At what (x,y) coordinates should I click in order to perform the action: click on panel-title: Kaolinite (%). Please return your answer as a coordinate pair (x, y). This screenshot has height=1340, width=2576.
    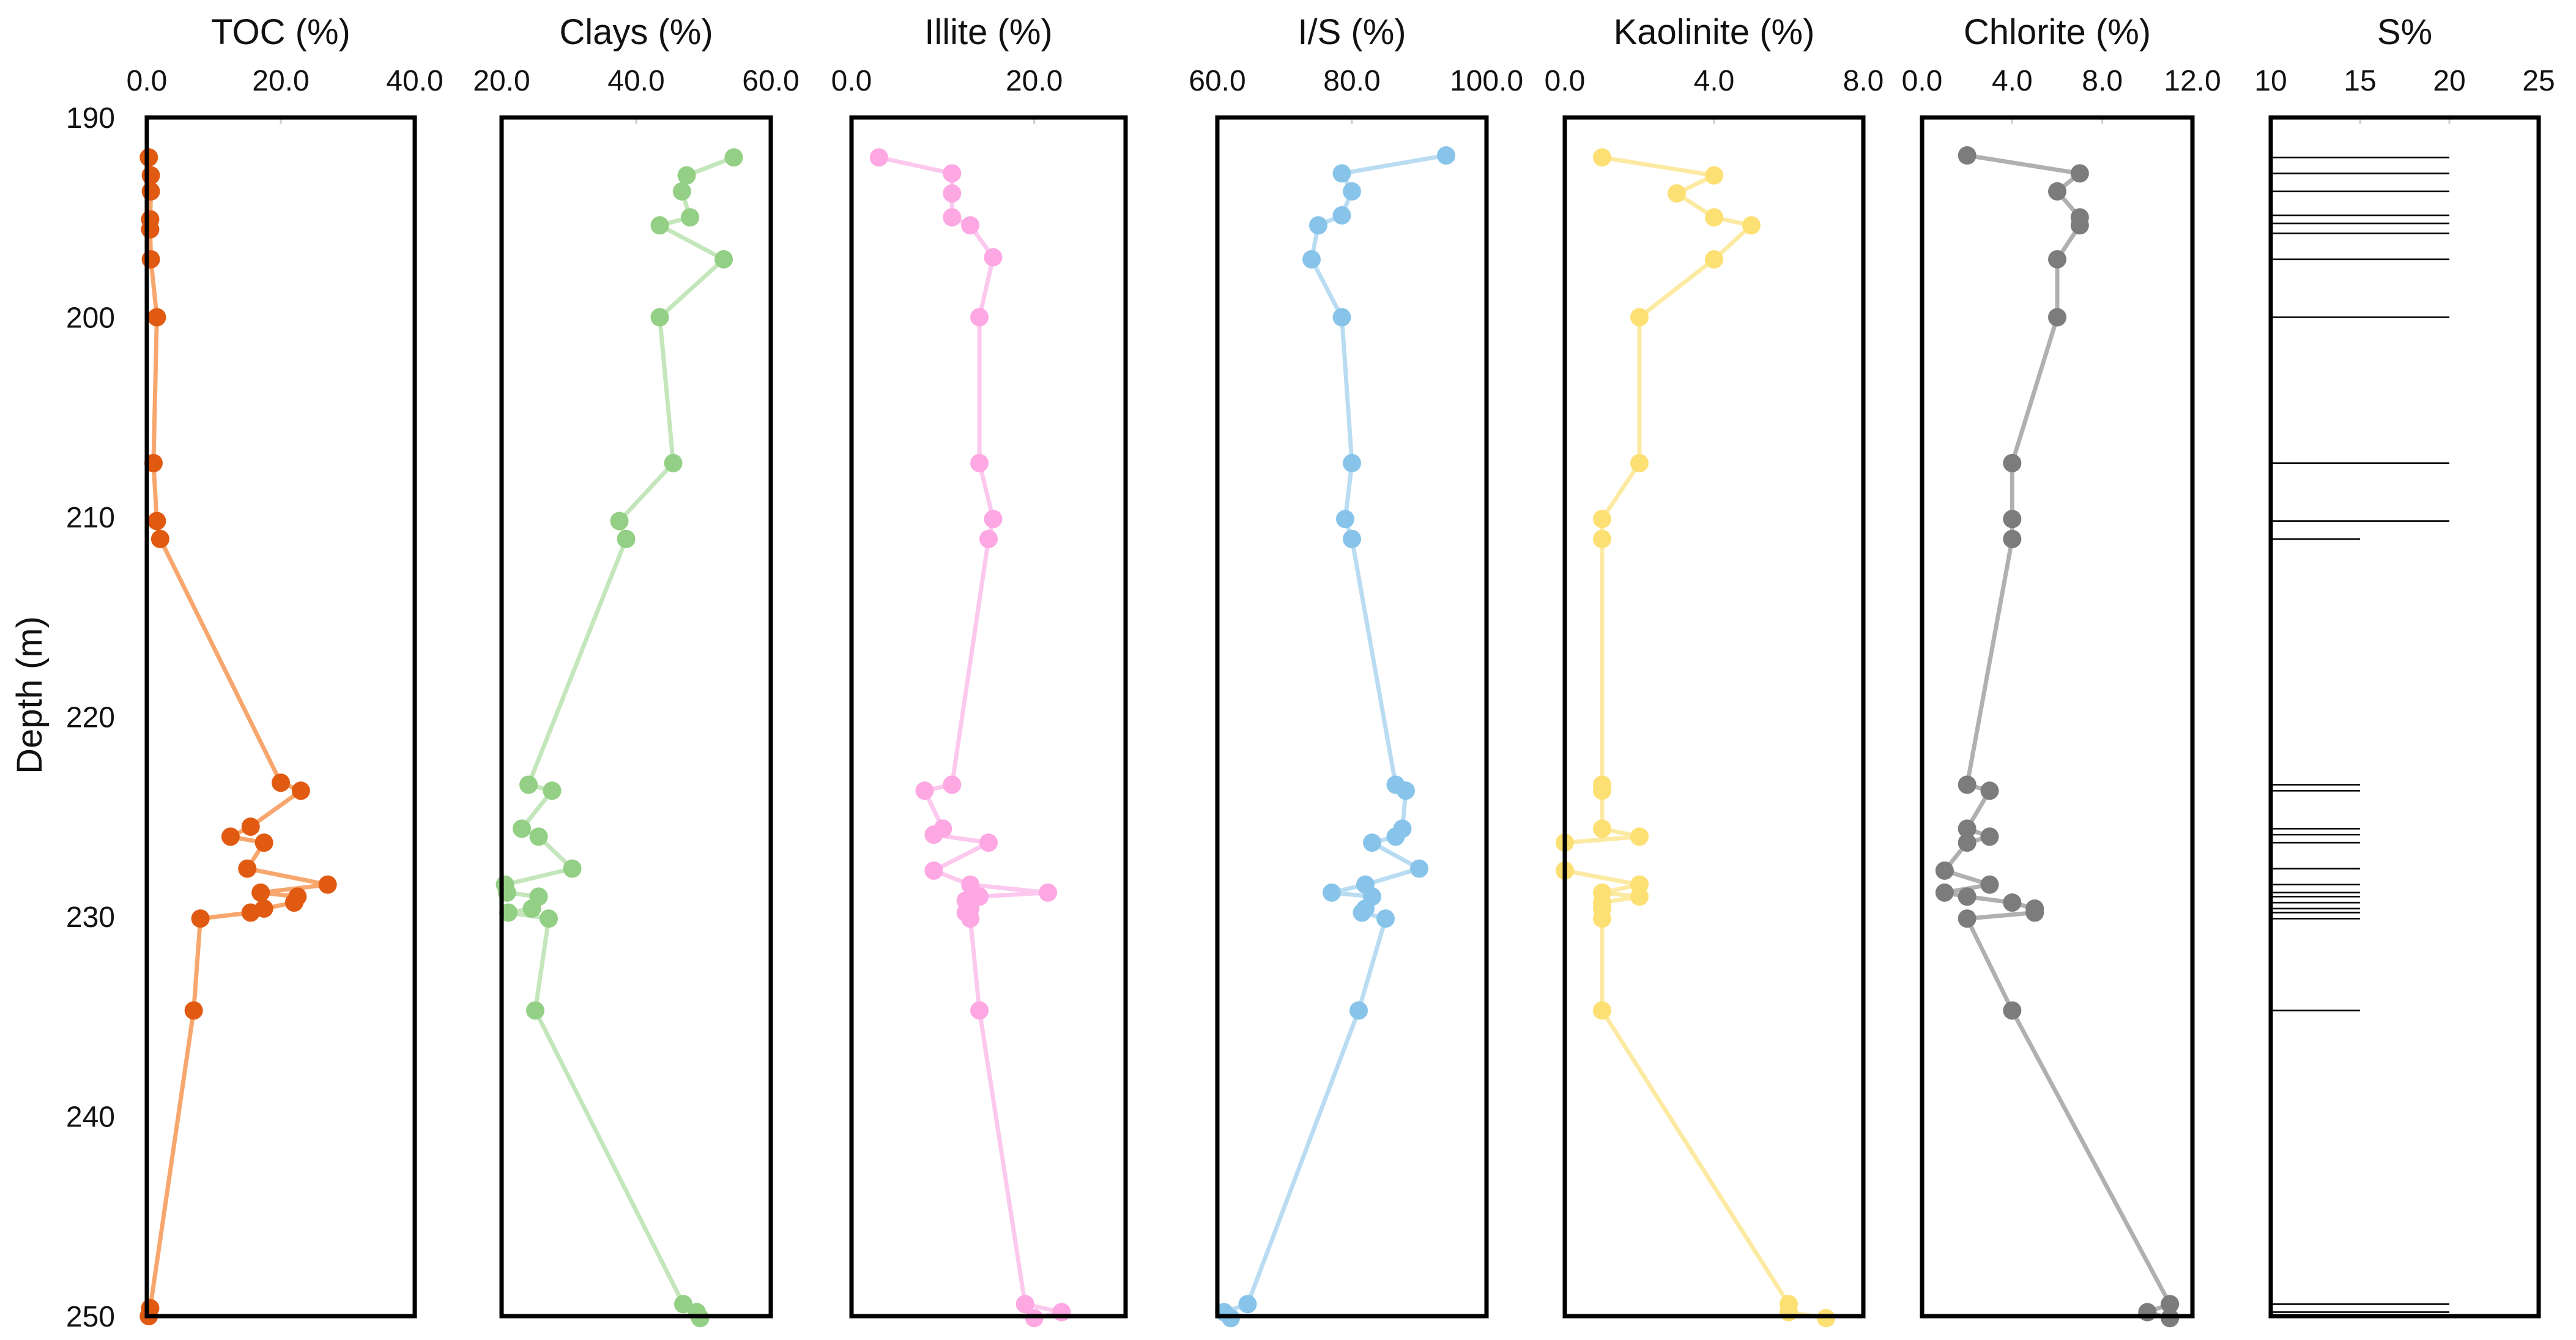
    Looking at the image, I should click on (1714, 32).